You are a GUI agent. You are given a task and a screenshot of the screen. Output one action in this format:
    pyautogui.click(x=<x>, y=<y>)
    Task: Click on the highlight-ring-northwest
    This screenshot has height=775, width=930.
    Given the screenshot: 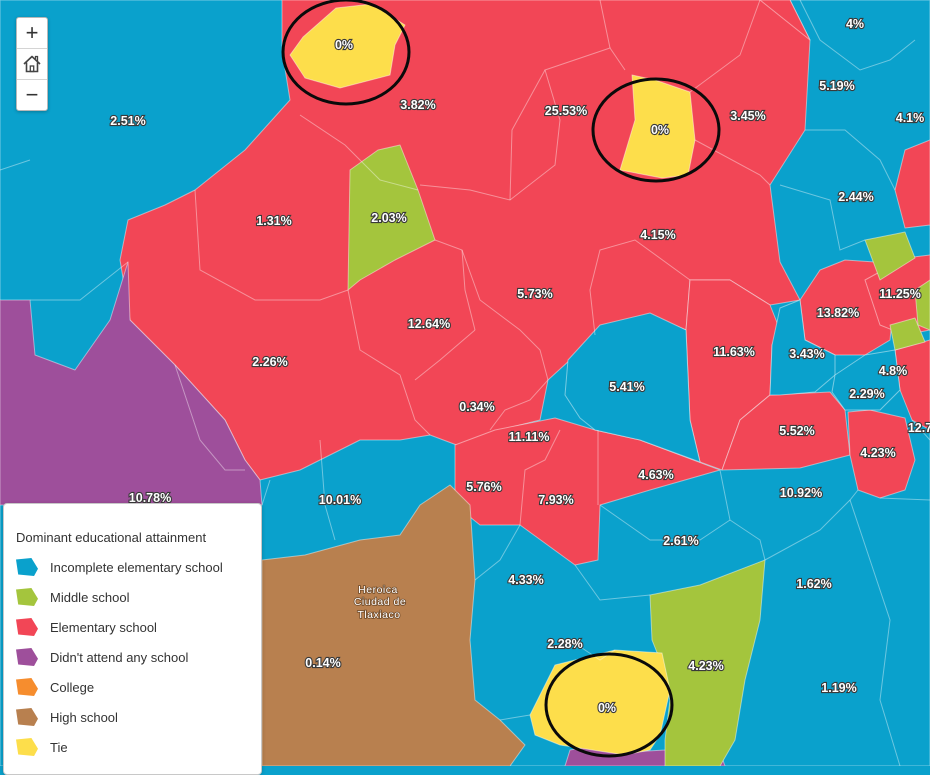 What is the action you would take?
    pyautogui.click(x=346, y=53)
    